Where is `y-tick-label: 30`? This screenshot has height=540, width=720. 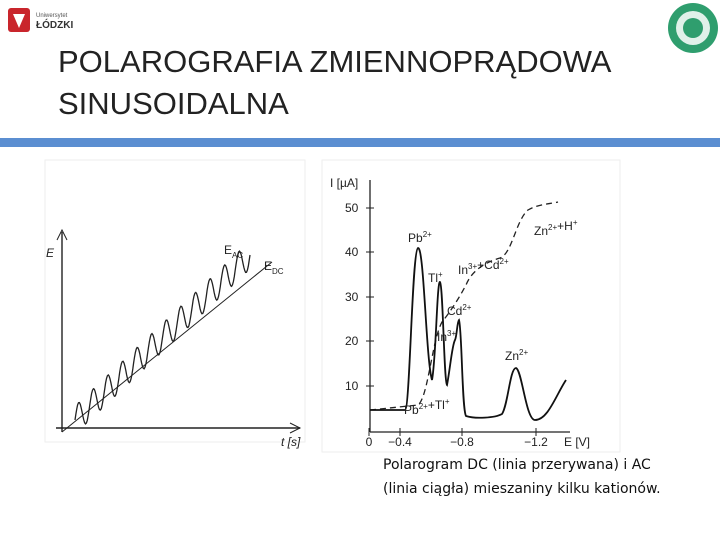
y-tick-label: 30 is located at coordinates (352, 297).